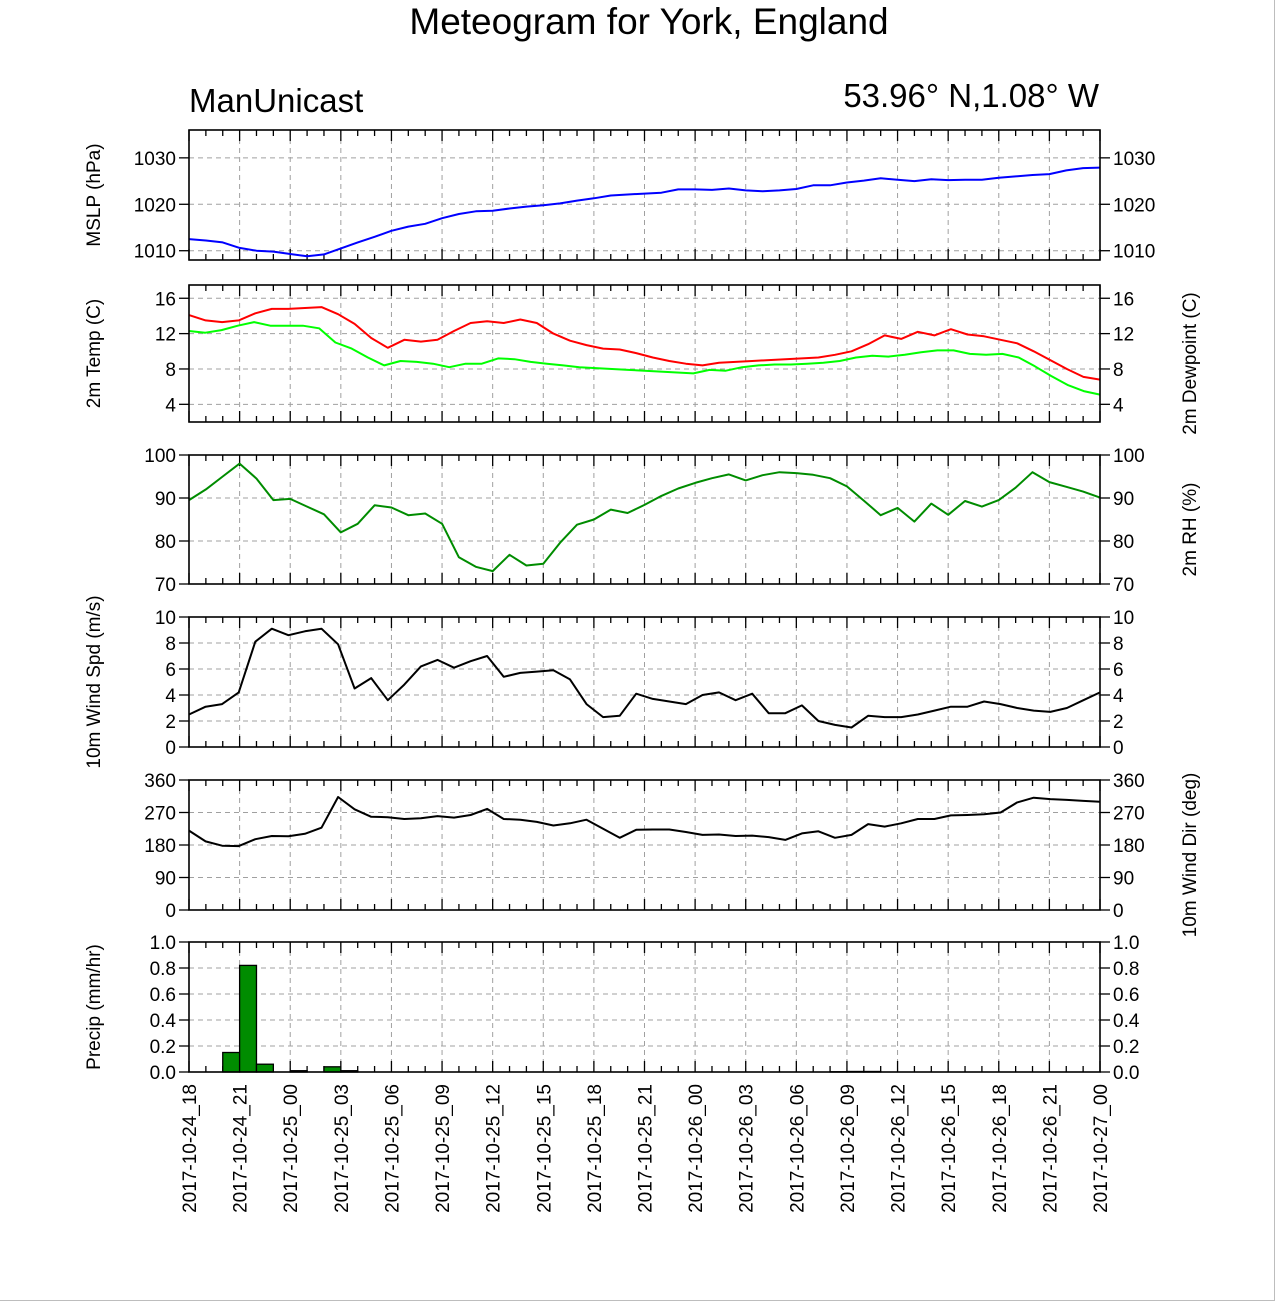  I want to click on y-tick-label-left: 1010, so click(155, 252).